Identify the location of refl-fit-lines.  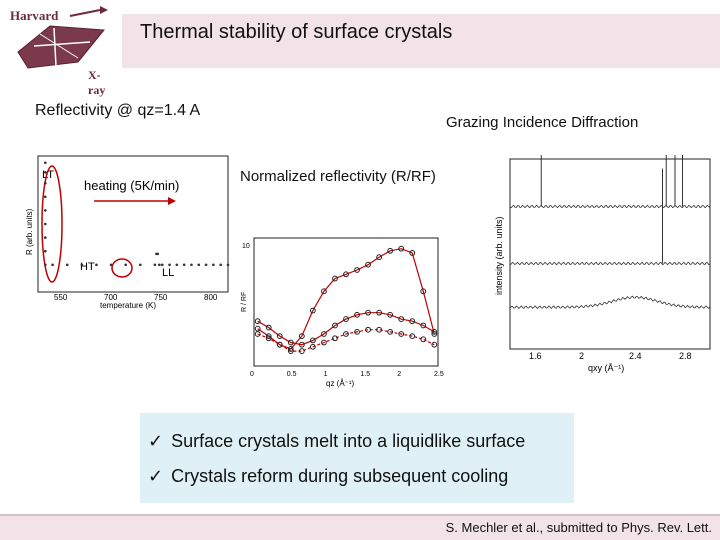
(346, 300).